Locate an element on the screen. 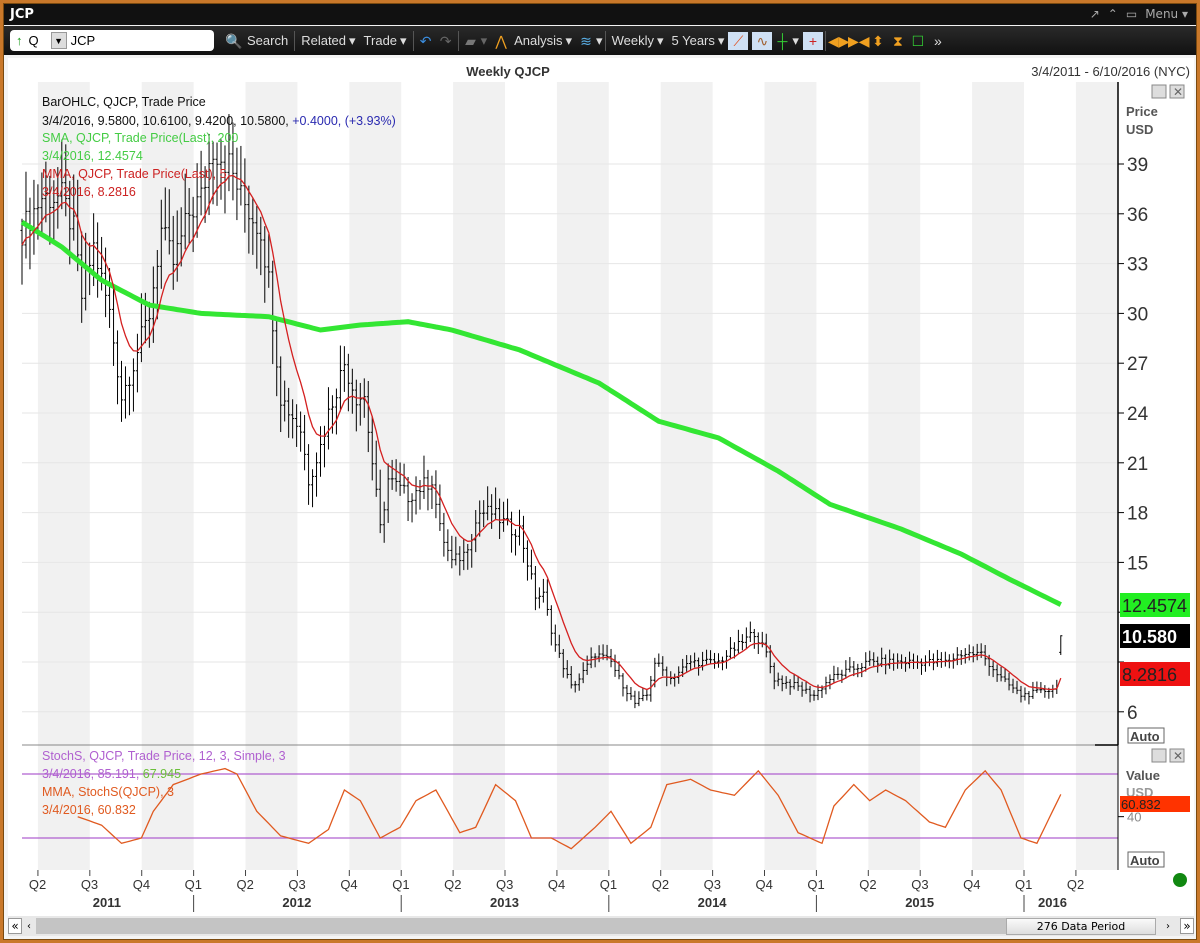 The image size is (1200, 943). scroll-left-button: ‹ is located at coordinates (29, 926).